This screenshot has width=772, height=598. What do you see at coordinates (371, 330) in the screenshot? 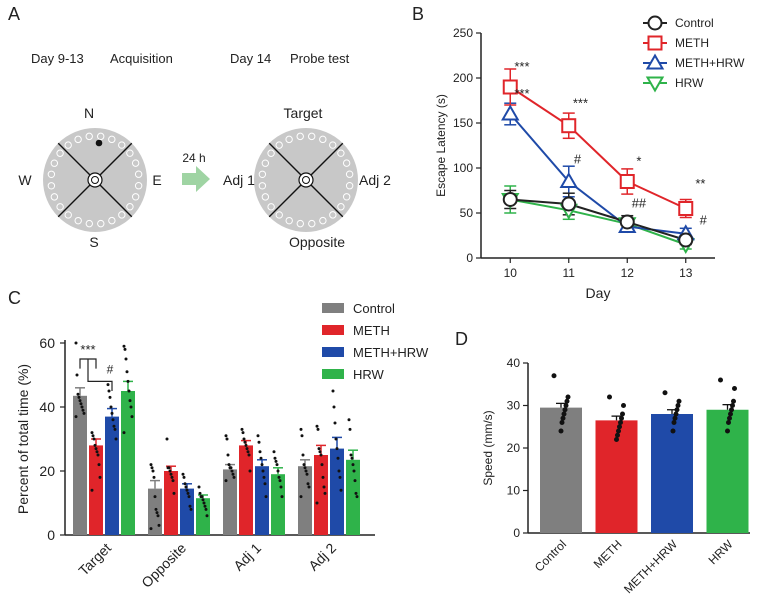
I see `legend-label: METH` at bounding box center [371, 330].